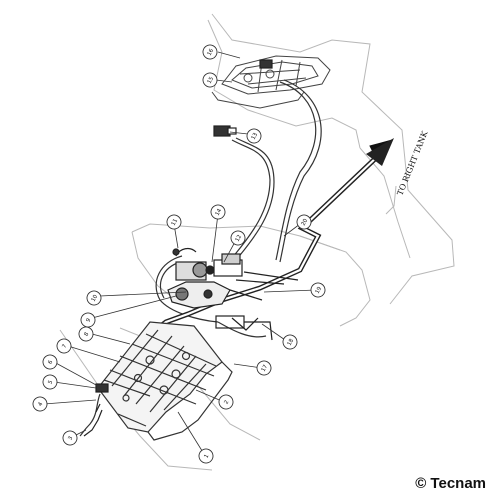 The width and height of the screenshot is (500, 500). I want to click on callout-balloon: 16, so click(210, 52).